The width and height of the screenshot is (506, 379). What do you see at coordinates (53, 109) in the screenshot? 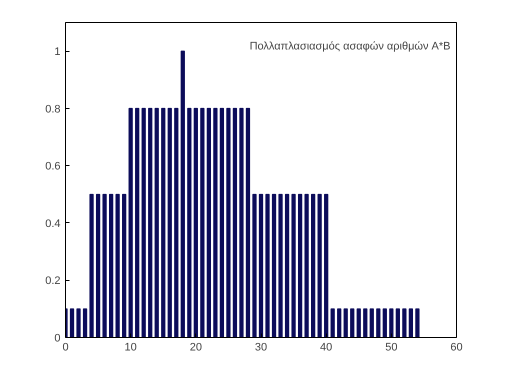
I see `y-tick-label: 0.8` at bounding box center [53, 109].